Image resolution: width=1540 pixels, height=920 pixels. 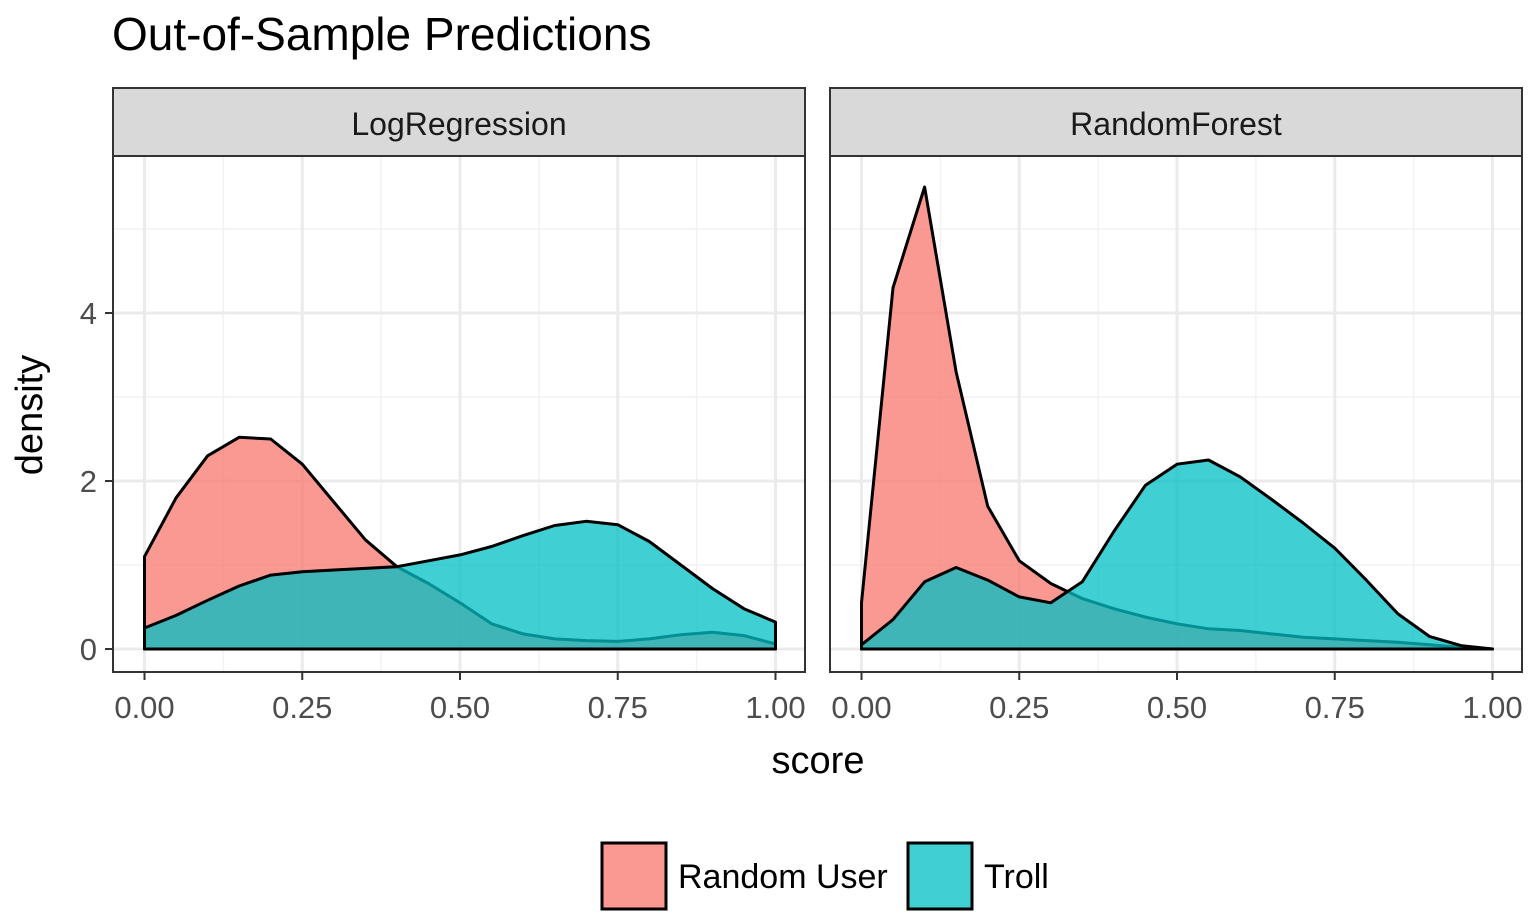 What do you see at coordinates (783, 877) in the screenshot?
I see `legend-label: Random User` at bounding box center [783, 877].